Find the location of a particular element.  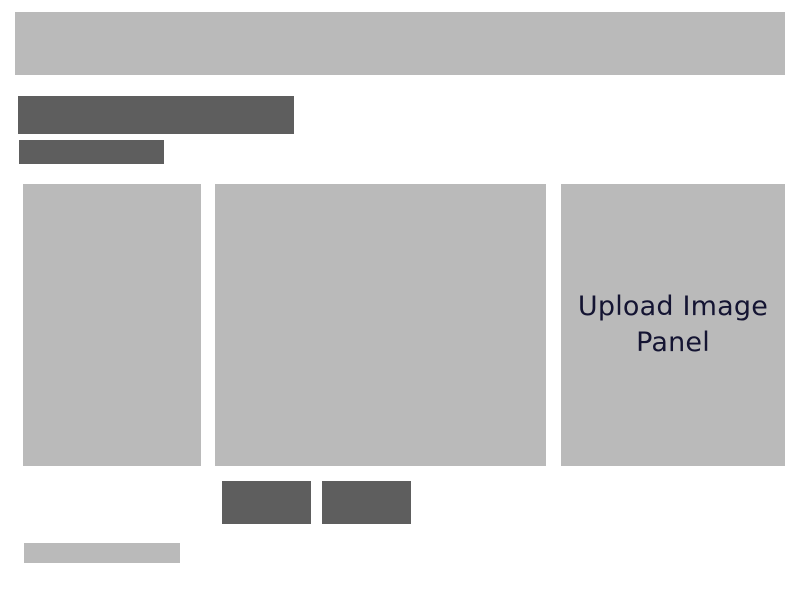

header-bar is located at coordinates (400, 43).